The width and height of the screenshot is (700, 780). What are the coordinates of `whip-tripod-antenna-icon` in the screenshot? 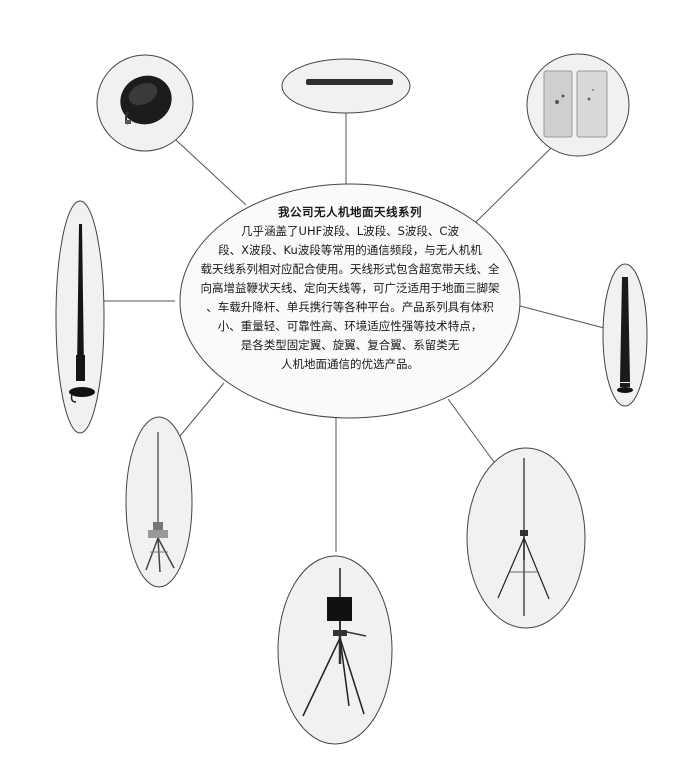 It's located at (523, 537).